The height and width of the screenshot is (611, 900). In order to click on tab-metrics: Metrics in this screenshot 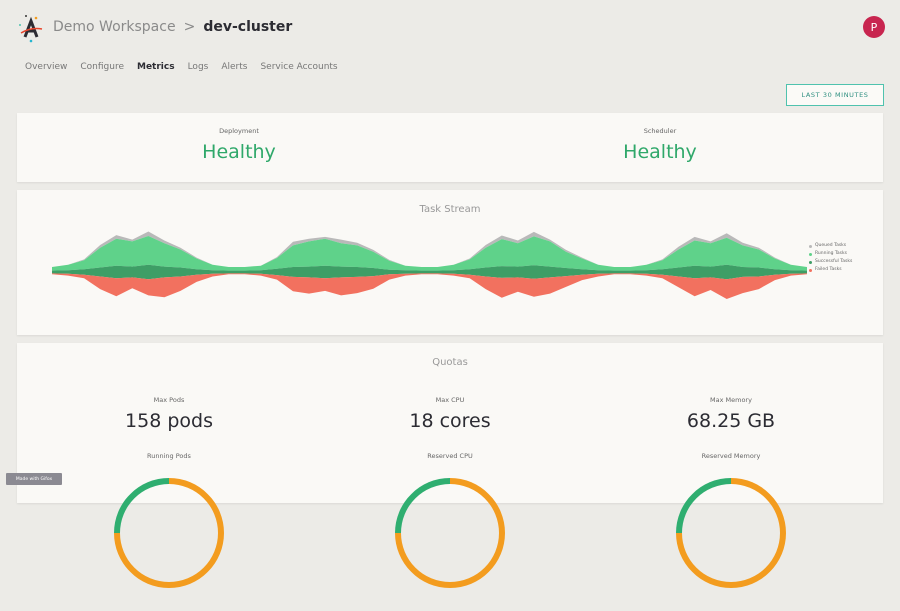, I will do `click(156, 67)`.